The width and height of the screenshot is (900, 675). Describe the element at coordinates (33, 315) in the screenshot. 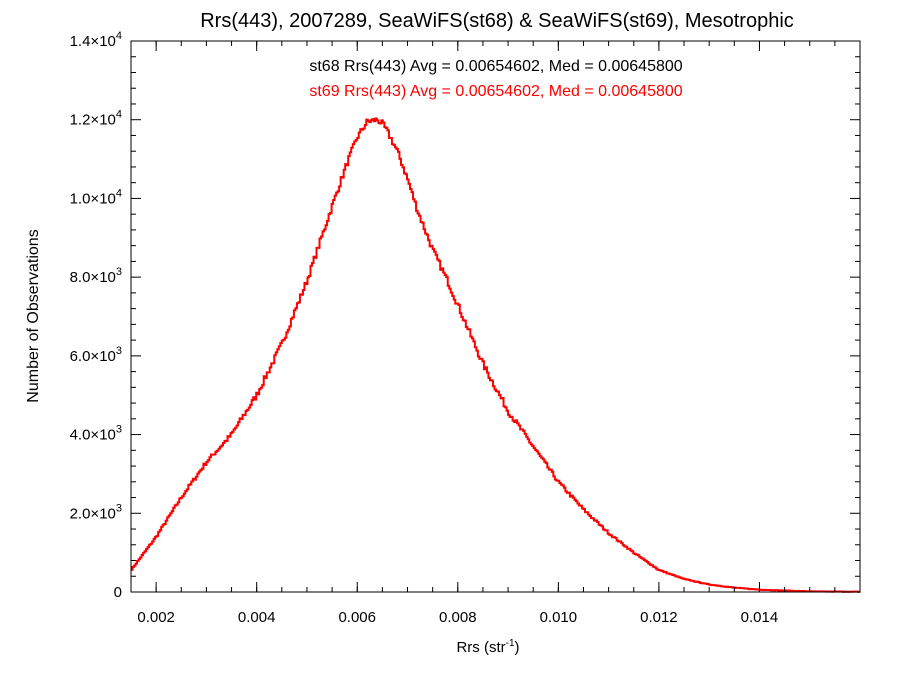

I see `y-axis-label: Number of Observations` at that location.